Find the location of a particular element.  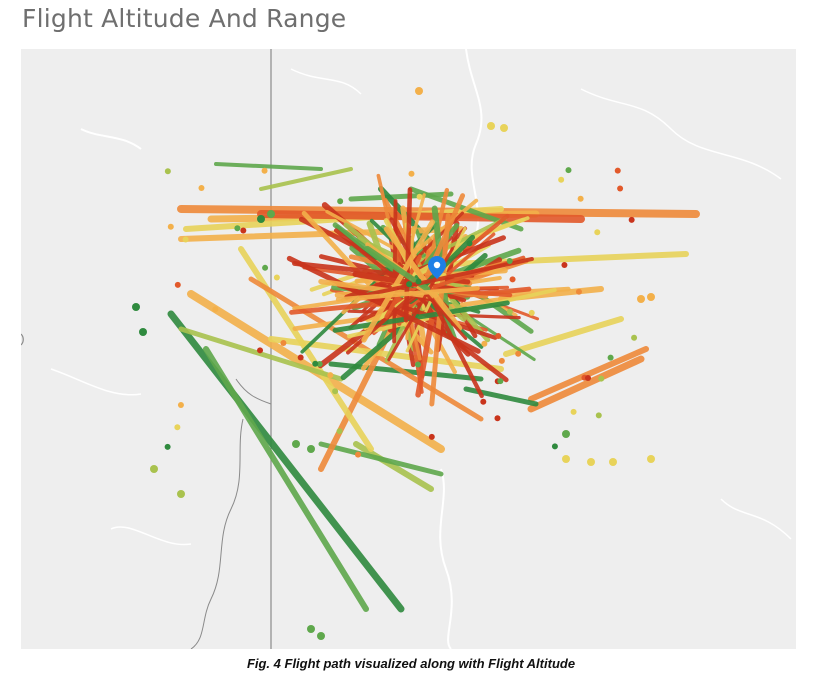

location-pin-icon is located at coordinates (437, 267).